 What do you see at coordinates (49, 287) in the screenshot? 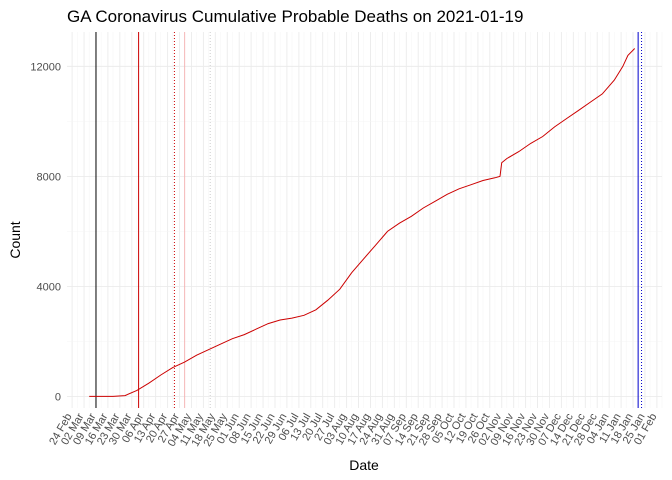
I see `y-tick-label: 4000` at bounding box center [49, 287].